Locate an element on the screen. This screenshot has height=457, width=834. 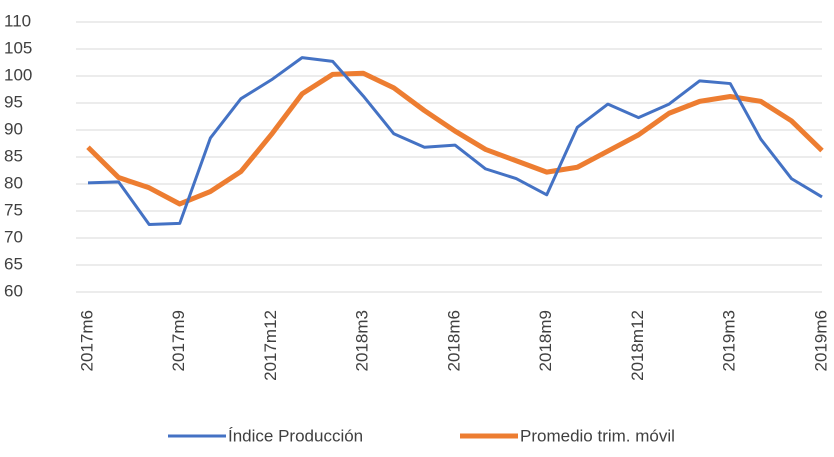
x-tick-label: 2017m9 is located at coordinates (178, 340).